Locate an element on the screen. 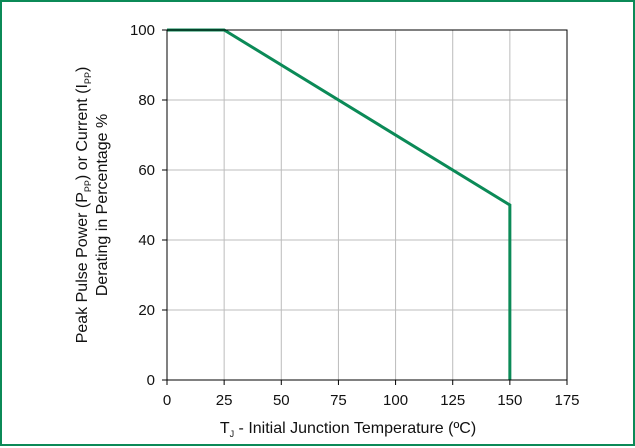 This screenshot has height=448, width=635. x-axis-title-suffix: - Initial Junction Temperature (ºC) is located at coordinates (355, 428).